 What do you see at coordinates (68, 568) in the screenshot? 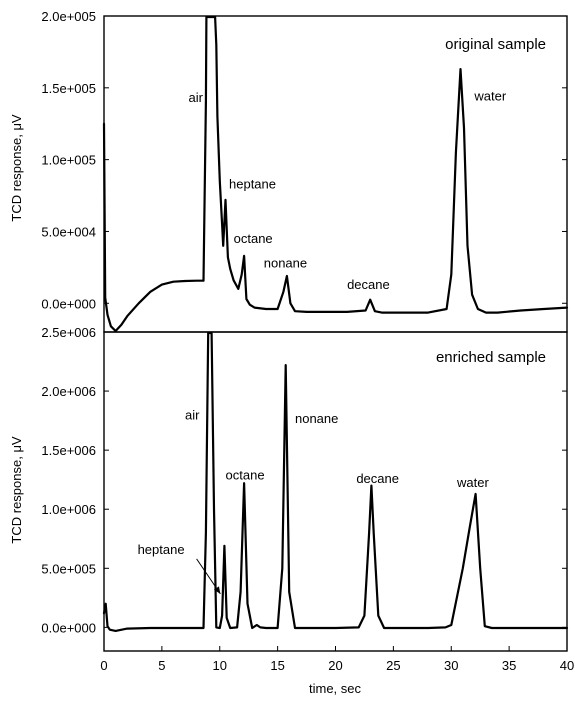
I see `bottom-y-tick-label: 5.0e+005` at bounding box center [68, 568].